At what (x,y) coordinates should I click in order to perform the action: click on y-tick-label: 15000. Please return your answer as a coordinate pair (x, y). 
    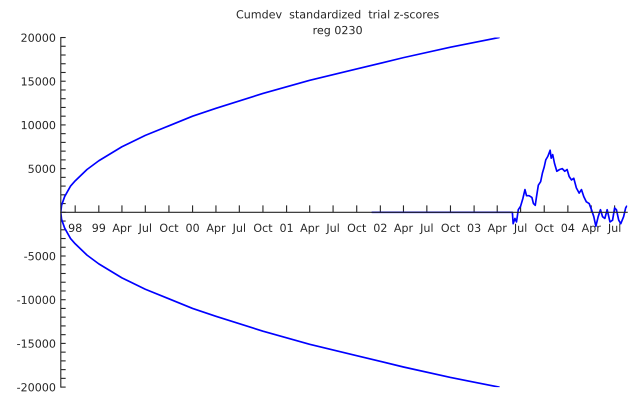
    Looking at the image, I should click on (39, 81).